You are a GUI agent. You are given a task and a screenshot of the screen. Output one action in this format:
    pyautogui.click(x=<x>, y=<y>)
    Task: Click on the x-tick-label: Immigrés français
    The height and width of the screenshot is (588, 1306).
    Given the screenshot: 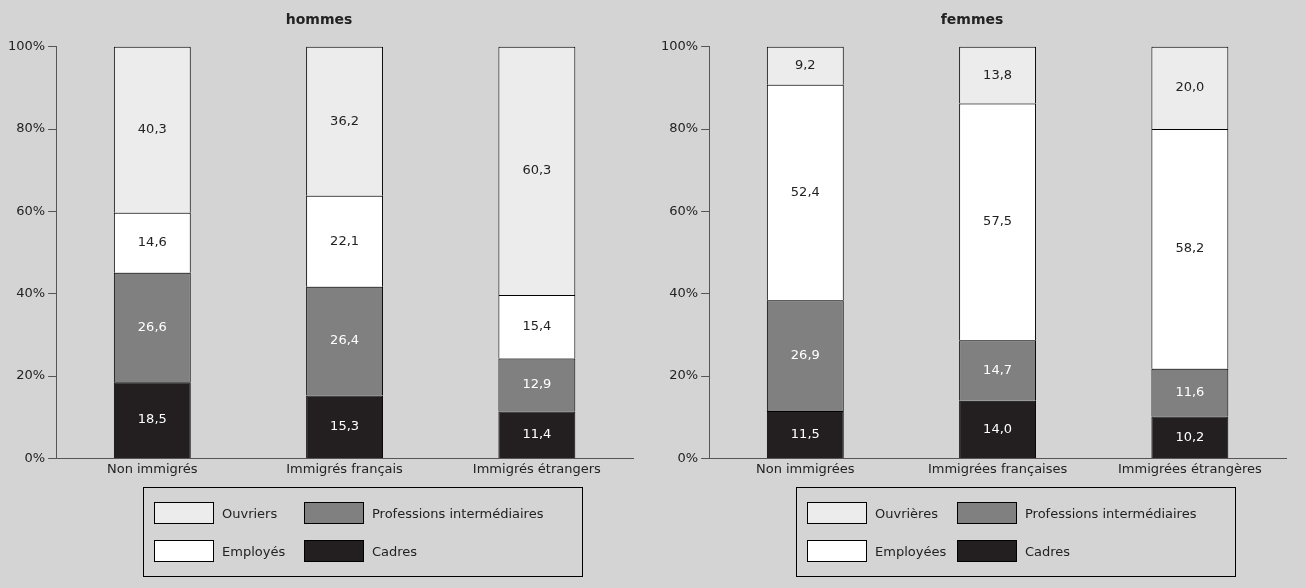 What is the action you would take?
    pyautogui.click(x=345, y=468)
    